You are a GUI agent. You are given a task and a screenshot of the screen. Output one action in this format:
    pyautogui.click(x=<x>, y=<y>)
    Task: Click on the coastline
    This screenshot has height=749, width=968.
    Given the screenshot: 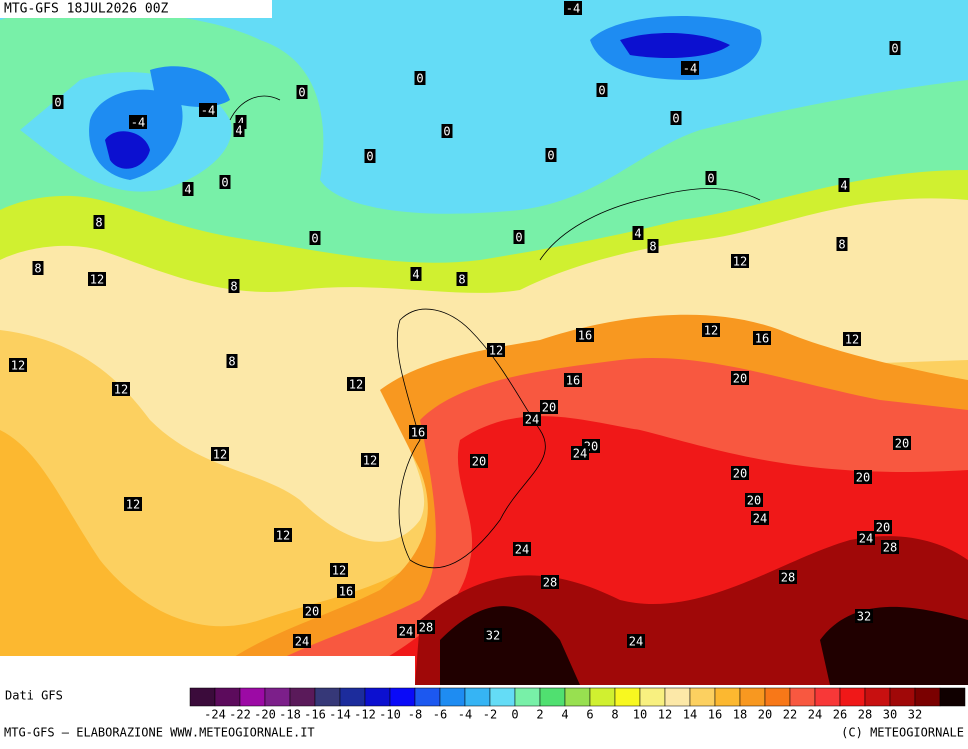 What is the action you would take?
    pyautogui.click(x=471, y=438)
    